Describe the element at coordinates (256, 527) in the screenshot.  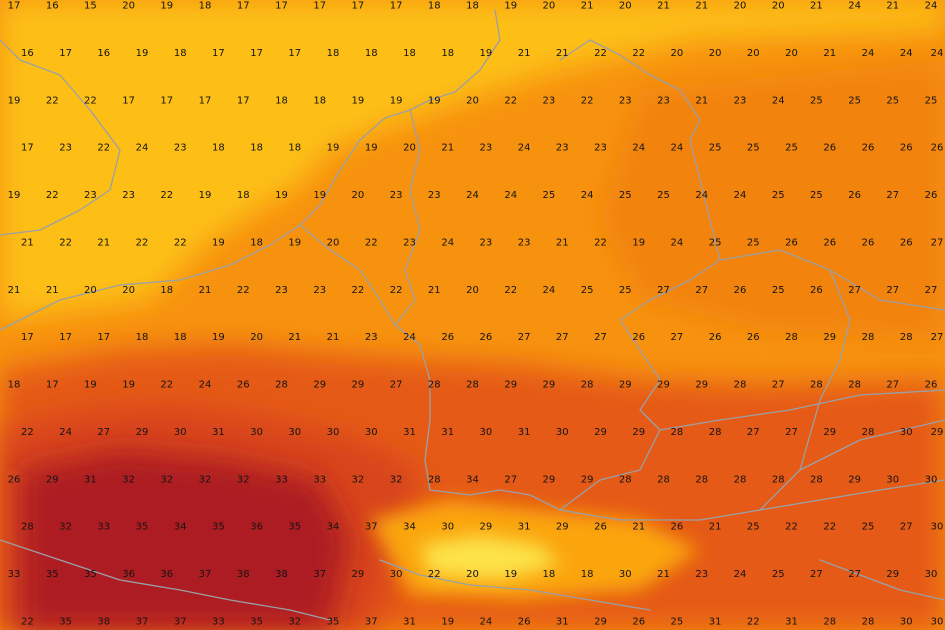
I see `temperature-label: 36` at that location.